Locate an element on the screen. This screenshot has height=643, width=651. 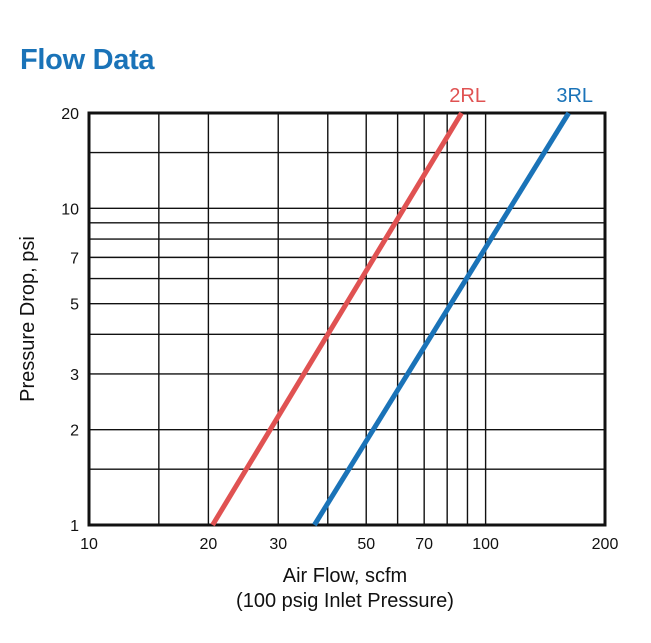
series-labels: 2RL 3RL is located at coordinates (521, 96).